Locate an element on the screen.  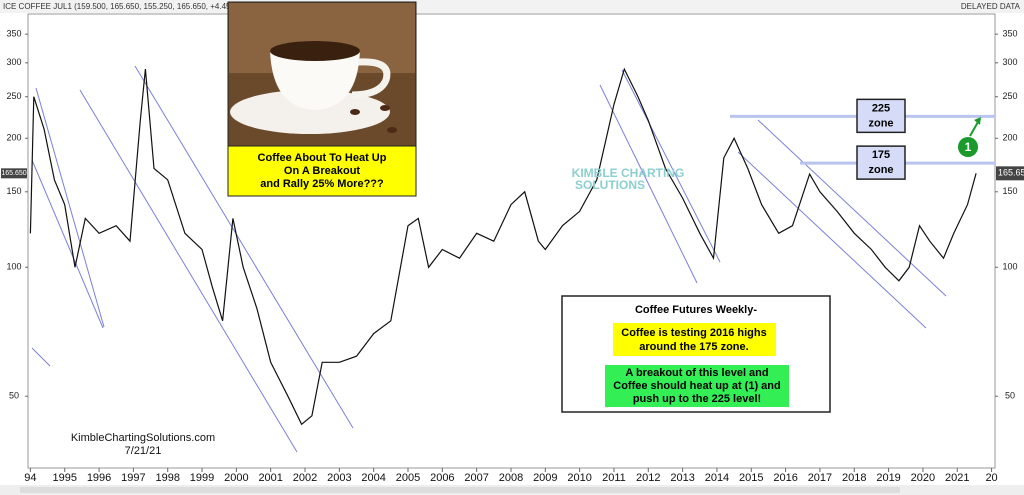
note-line: around the 175 zone. is located at coordinates (693, 347).